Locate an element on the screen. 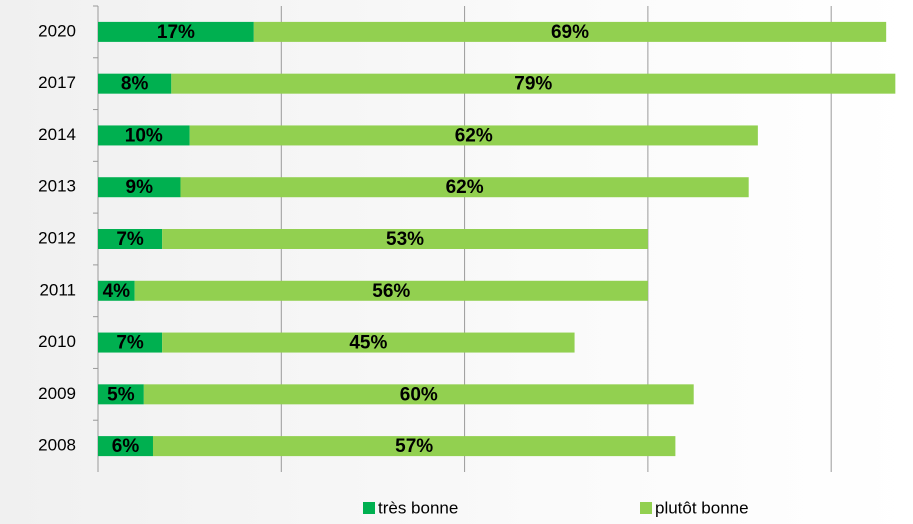  legend-label: très bonne is located at coordinates (418, 507).